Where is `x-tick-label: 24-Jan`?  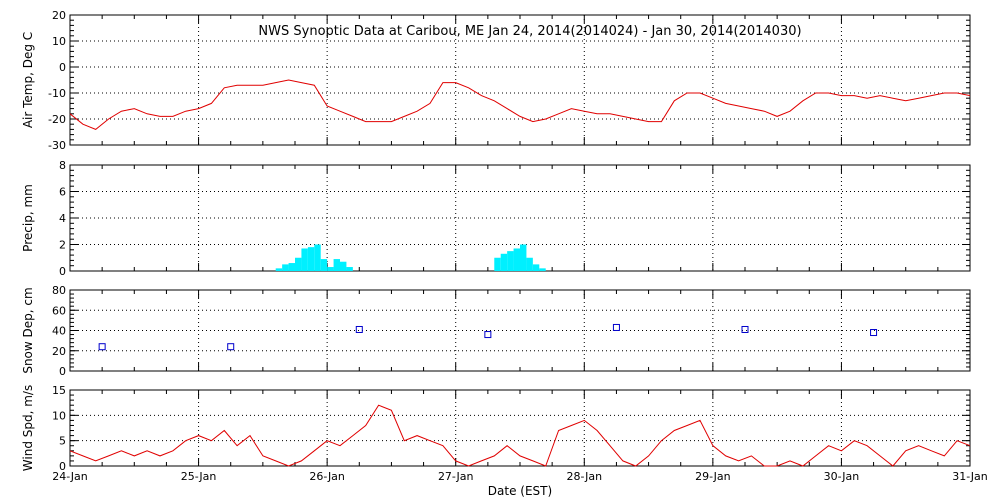 x-tick-label: 24-Jan is located at coordinates (70, 476).